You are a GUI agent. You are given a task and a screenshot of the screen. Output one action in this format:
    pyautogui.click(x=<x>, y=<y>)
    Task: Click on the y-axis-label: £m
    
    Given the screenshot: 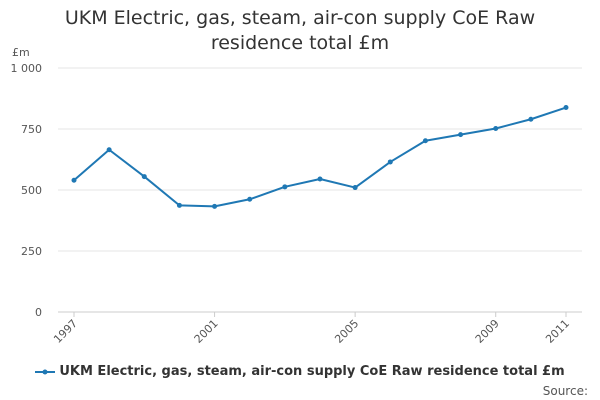 What is the action you would take?
    pyautogui.click(x=21, y=52)
    